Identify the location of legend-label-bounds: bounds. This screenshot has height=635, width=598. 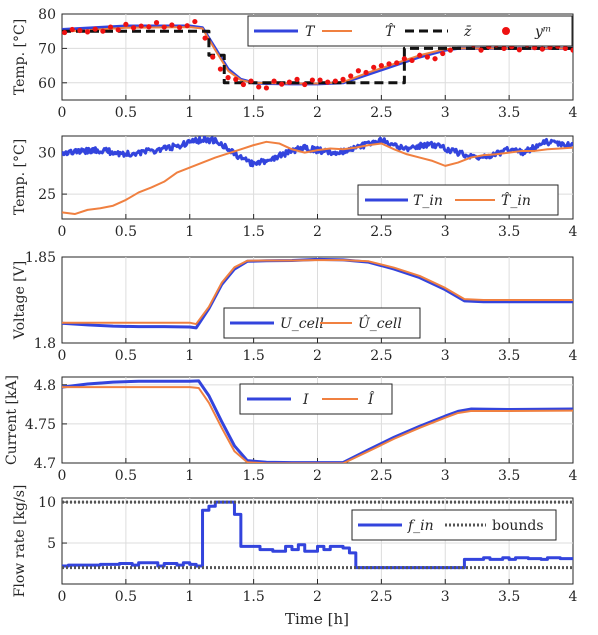
(518, 526).